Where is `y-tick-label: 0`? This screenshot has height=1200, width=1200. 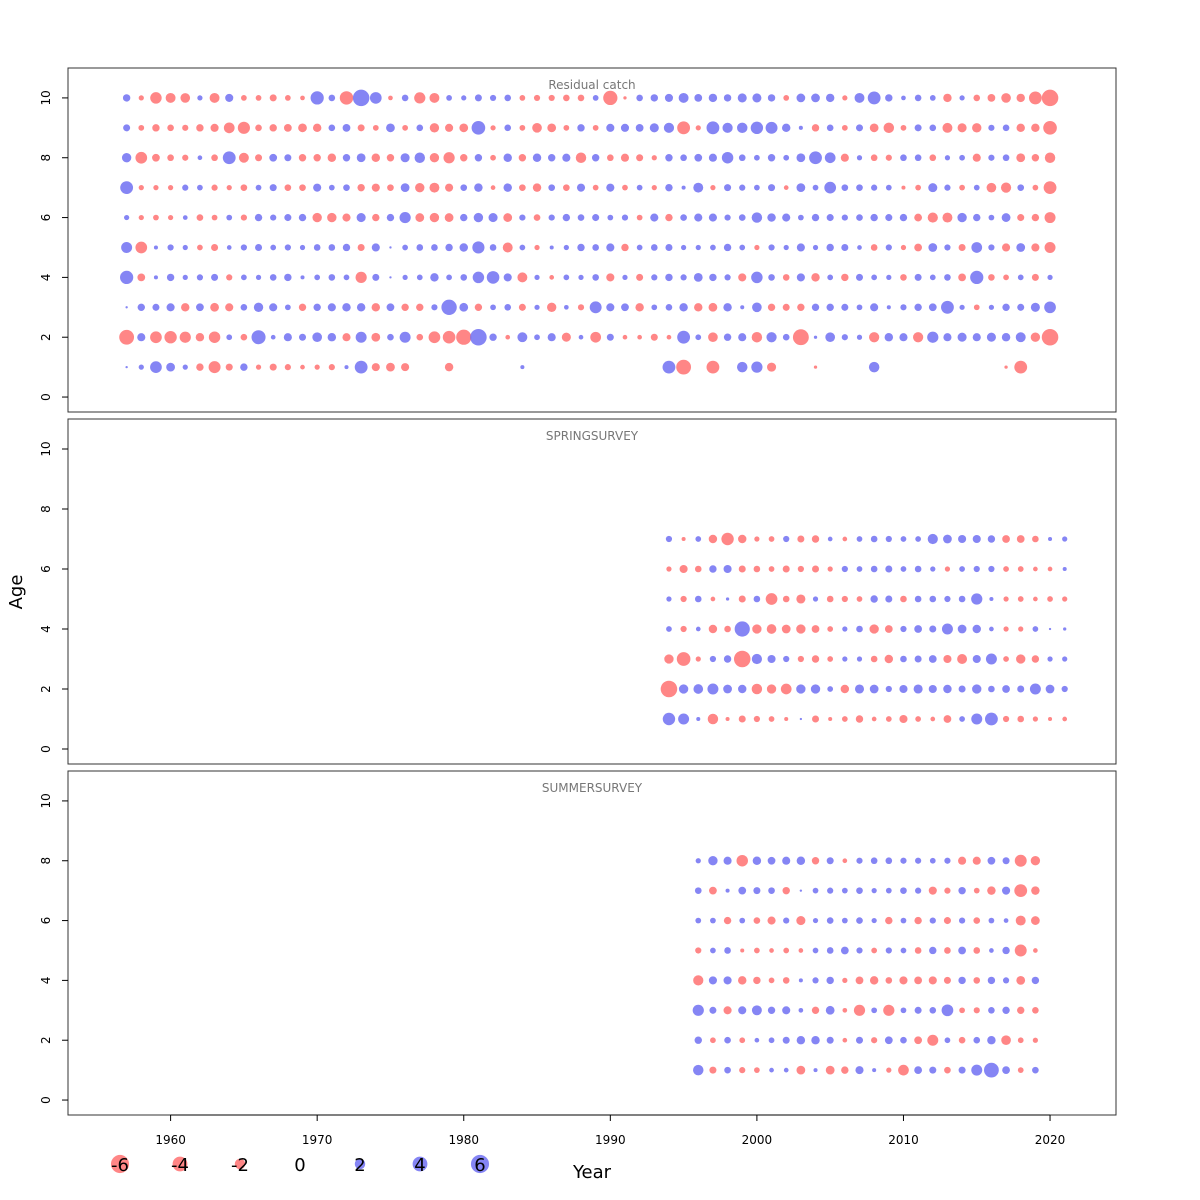 y-tick-label: 0 is located at coordinates (46, 397).